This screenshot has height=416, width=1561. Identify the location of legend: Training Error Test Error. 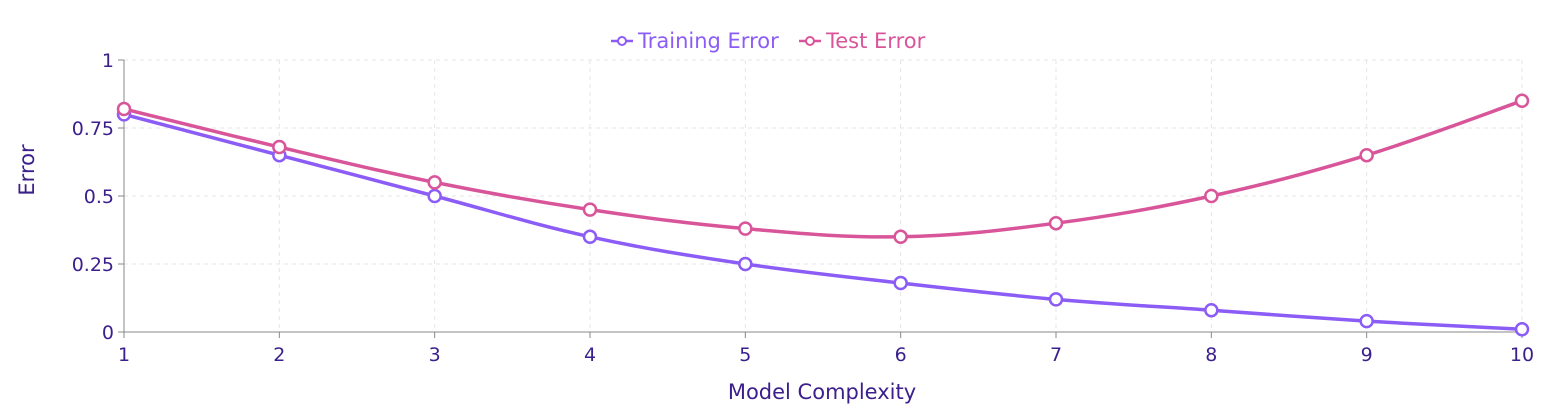
(768, 41).